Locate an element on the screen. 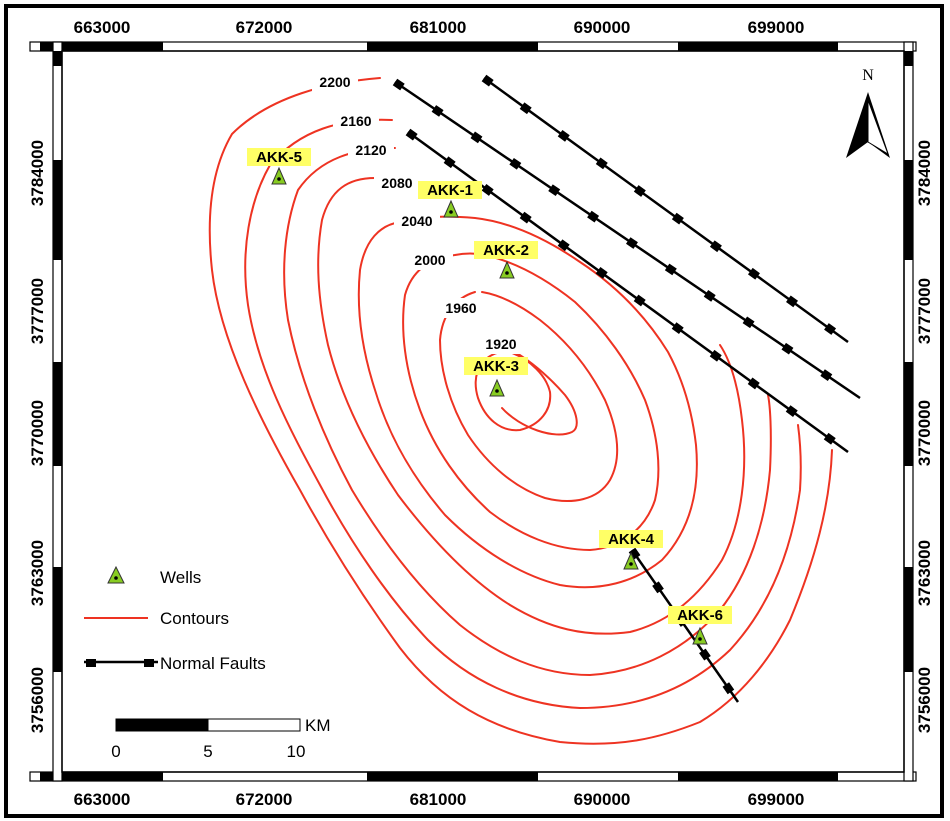 This screenshot has width=950, height=821. legend-faults-label: Normal Faults is located at coordinates (213, 663).